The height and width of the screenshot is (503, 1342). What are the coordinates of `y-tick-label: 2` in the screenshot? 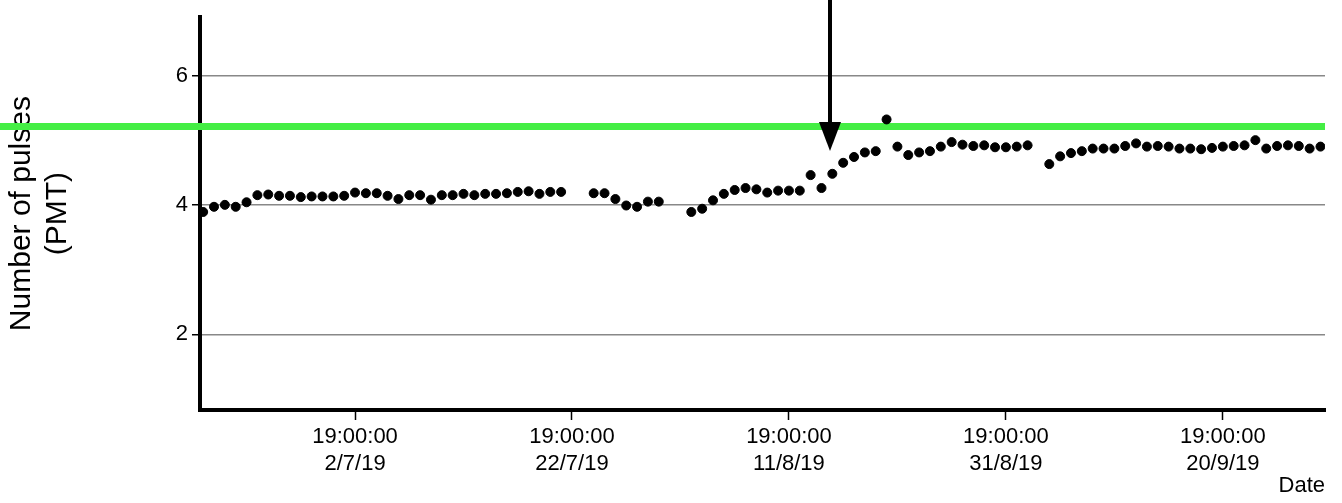 It's located at (181, 333).